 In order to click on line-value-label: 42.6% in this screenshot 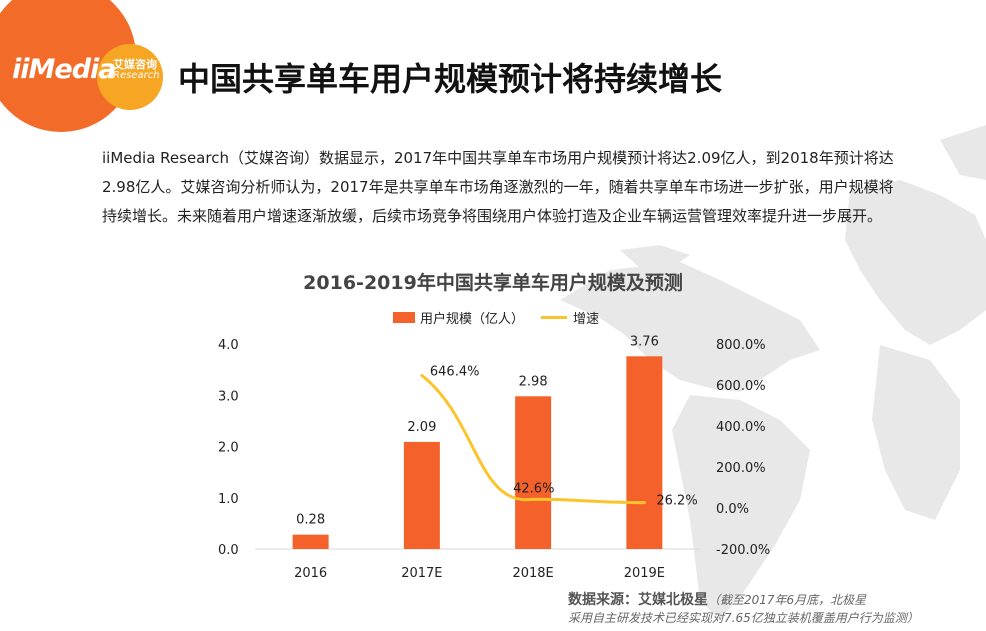, I will do `click(533, 488)`.